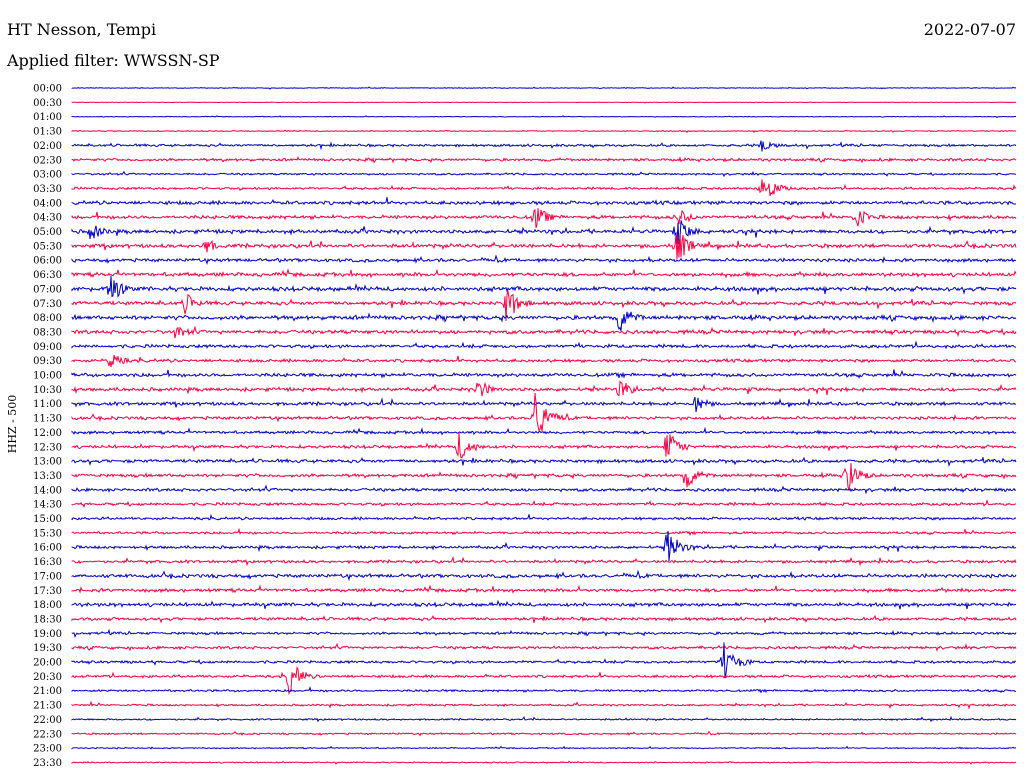  What do you see at coordinates (47, 691) in the screenshot?
I see `row-time-label: 21:00` at bounding box center [47, 691].